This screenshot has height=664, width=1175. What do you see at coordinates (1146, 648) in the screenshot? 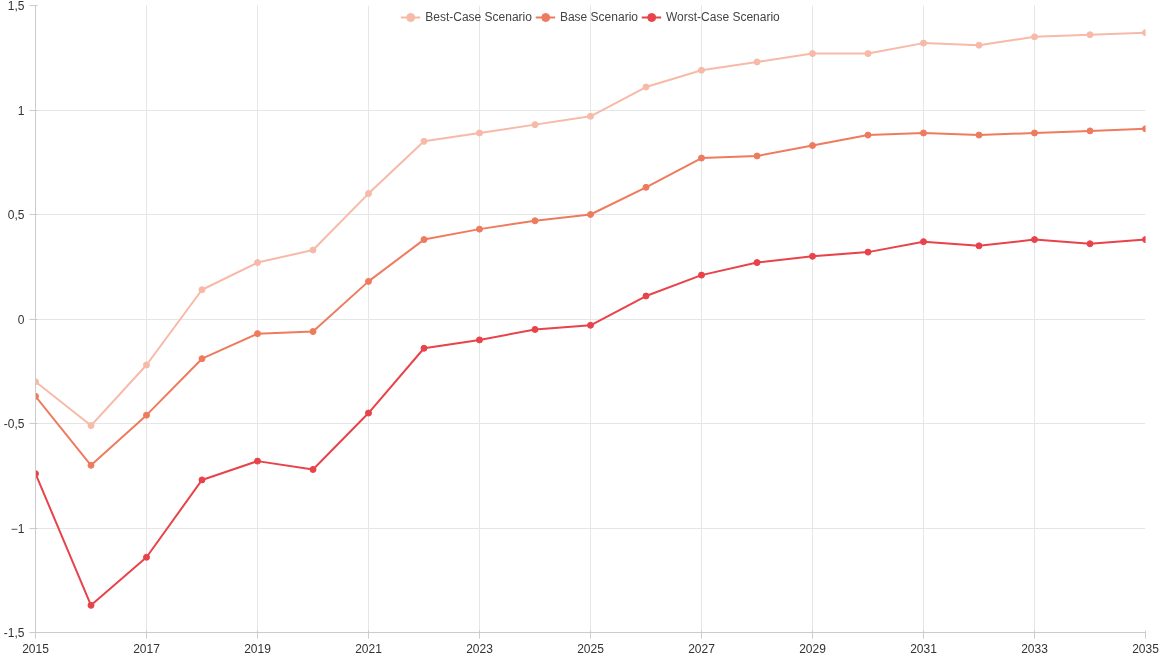
I see `x-tick-label: 2035` at bounding box center [1146, 648].